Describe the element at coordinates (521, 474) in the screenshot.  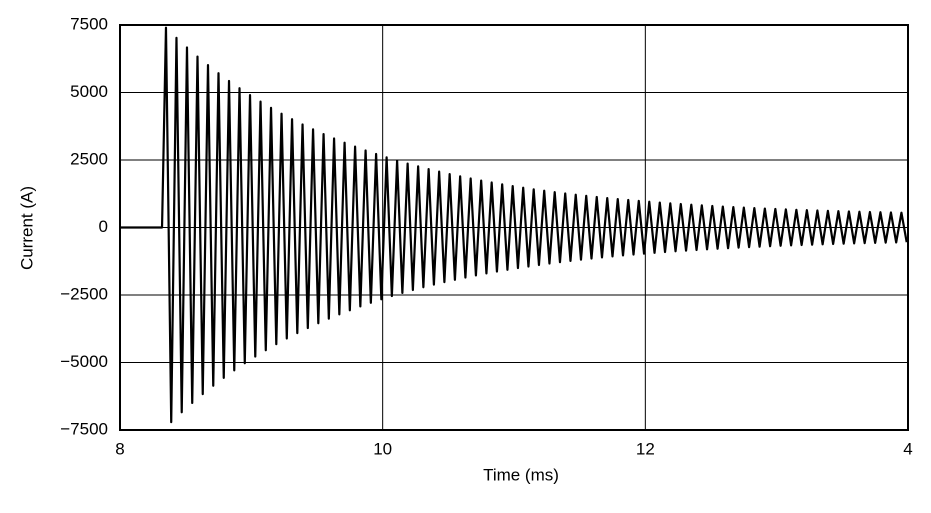
I see `x-axis-title: Time (ms)` at that location.